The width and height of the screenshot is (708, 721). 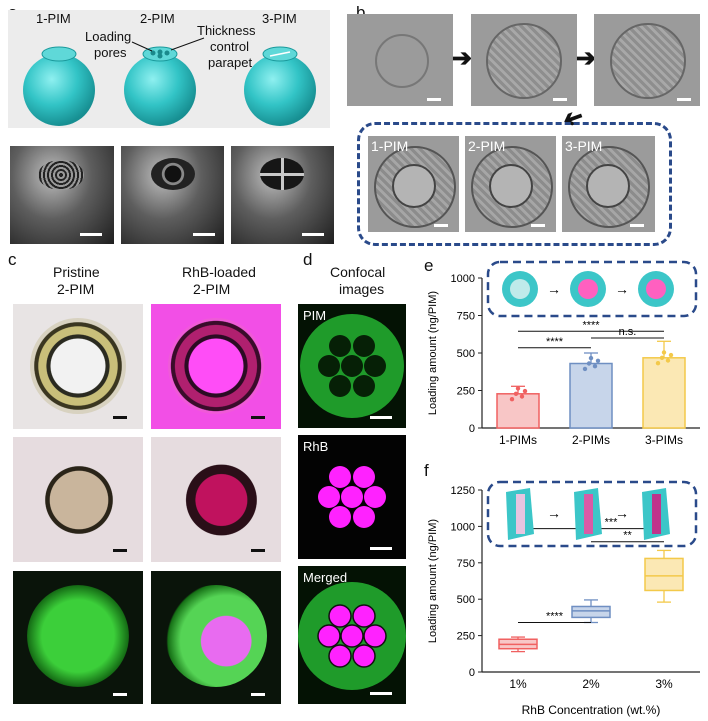 What do you see at coordinates (466, 354) in the screenshot?
I see `e-y-tick-label: 500` at bounding box center [466, 354].